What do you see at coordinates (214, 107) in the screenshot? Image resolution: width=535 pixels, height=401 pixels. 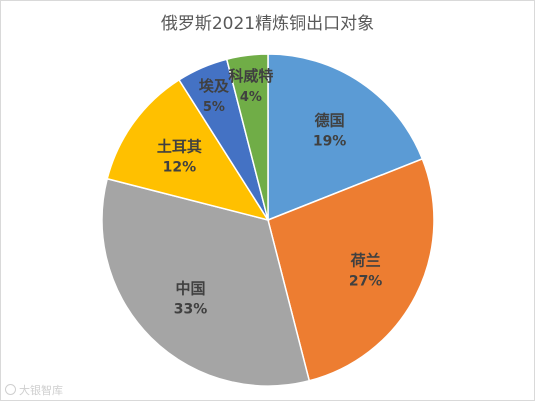 I see `slice-value-label: 5%` at bounding box center [214, 107].